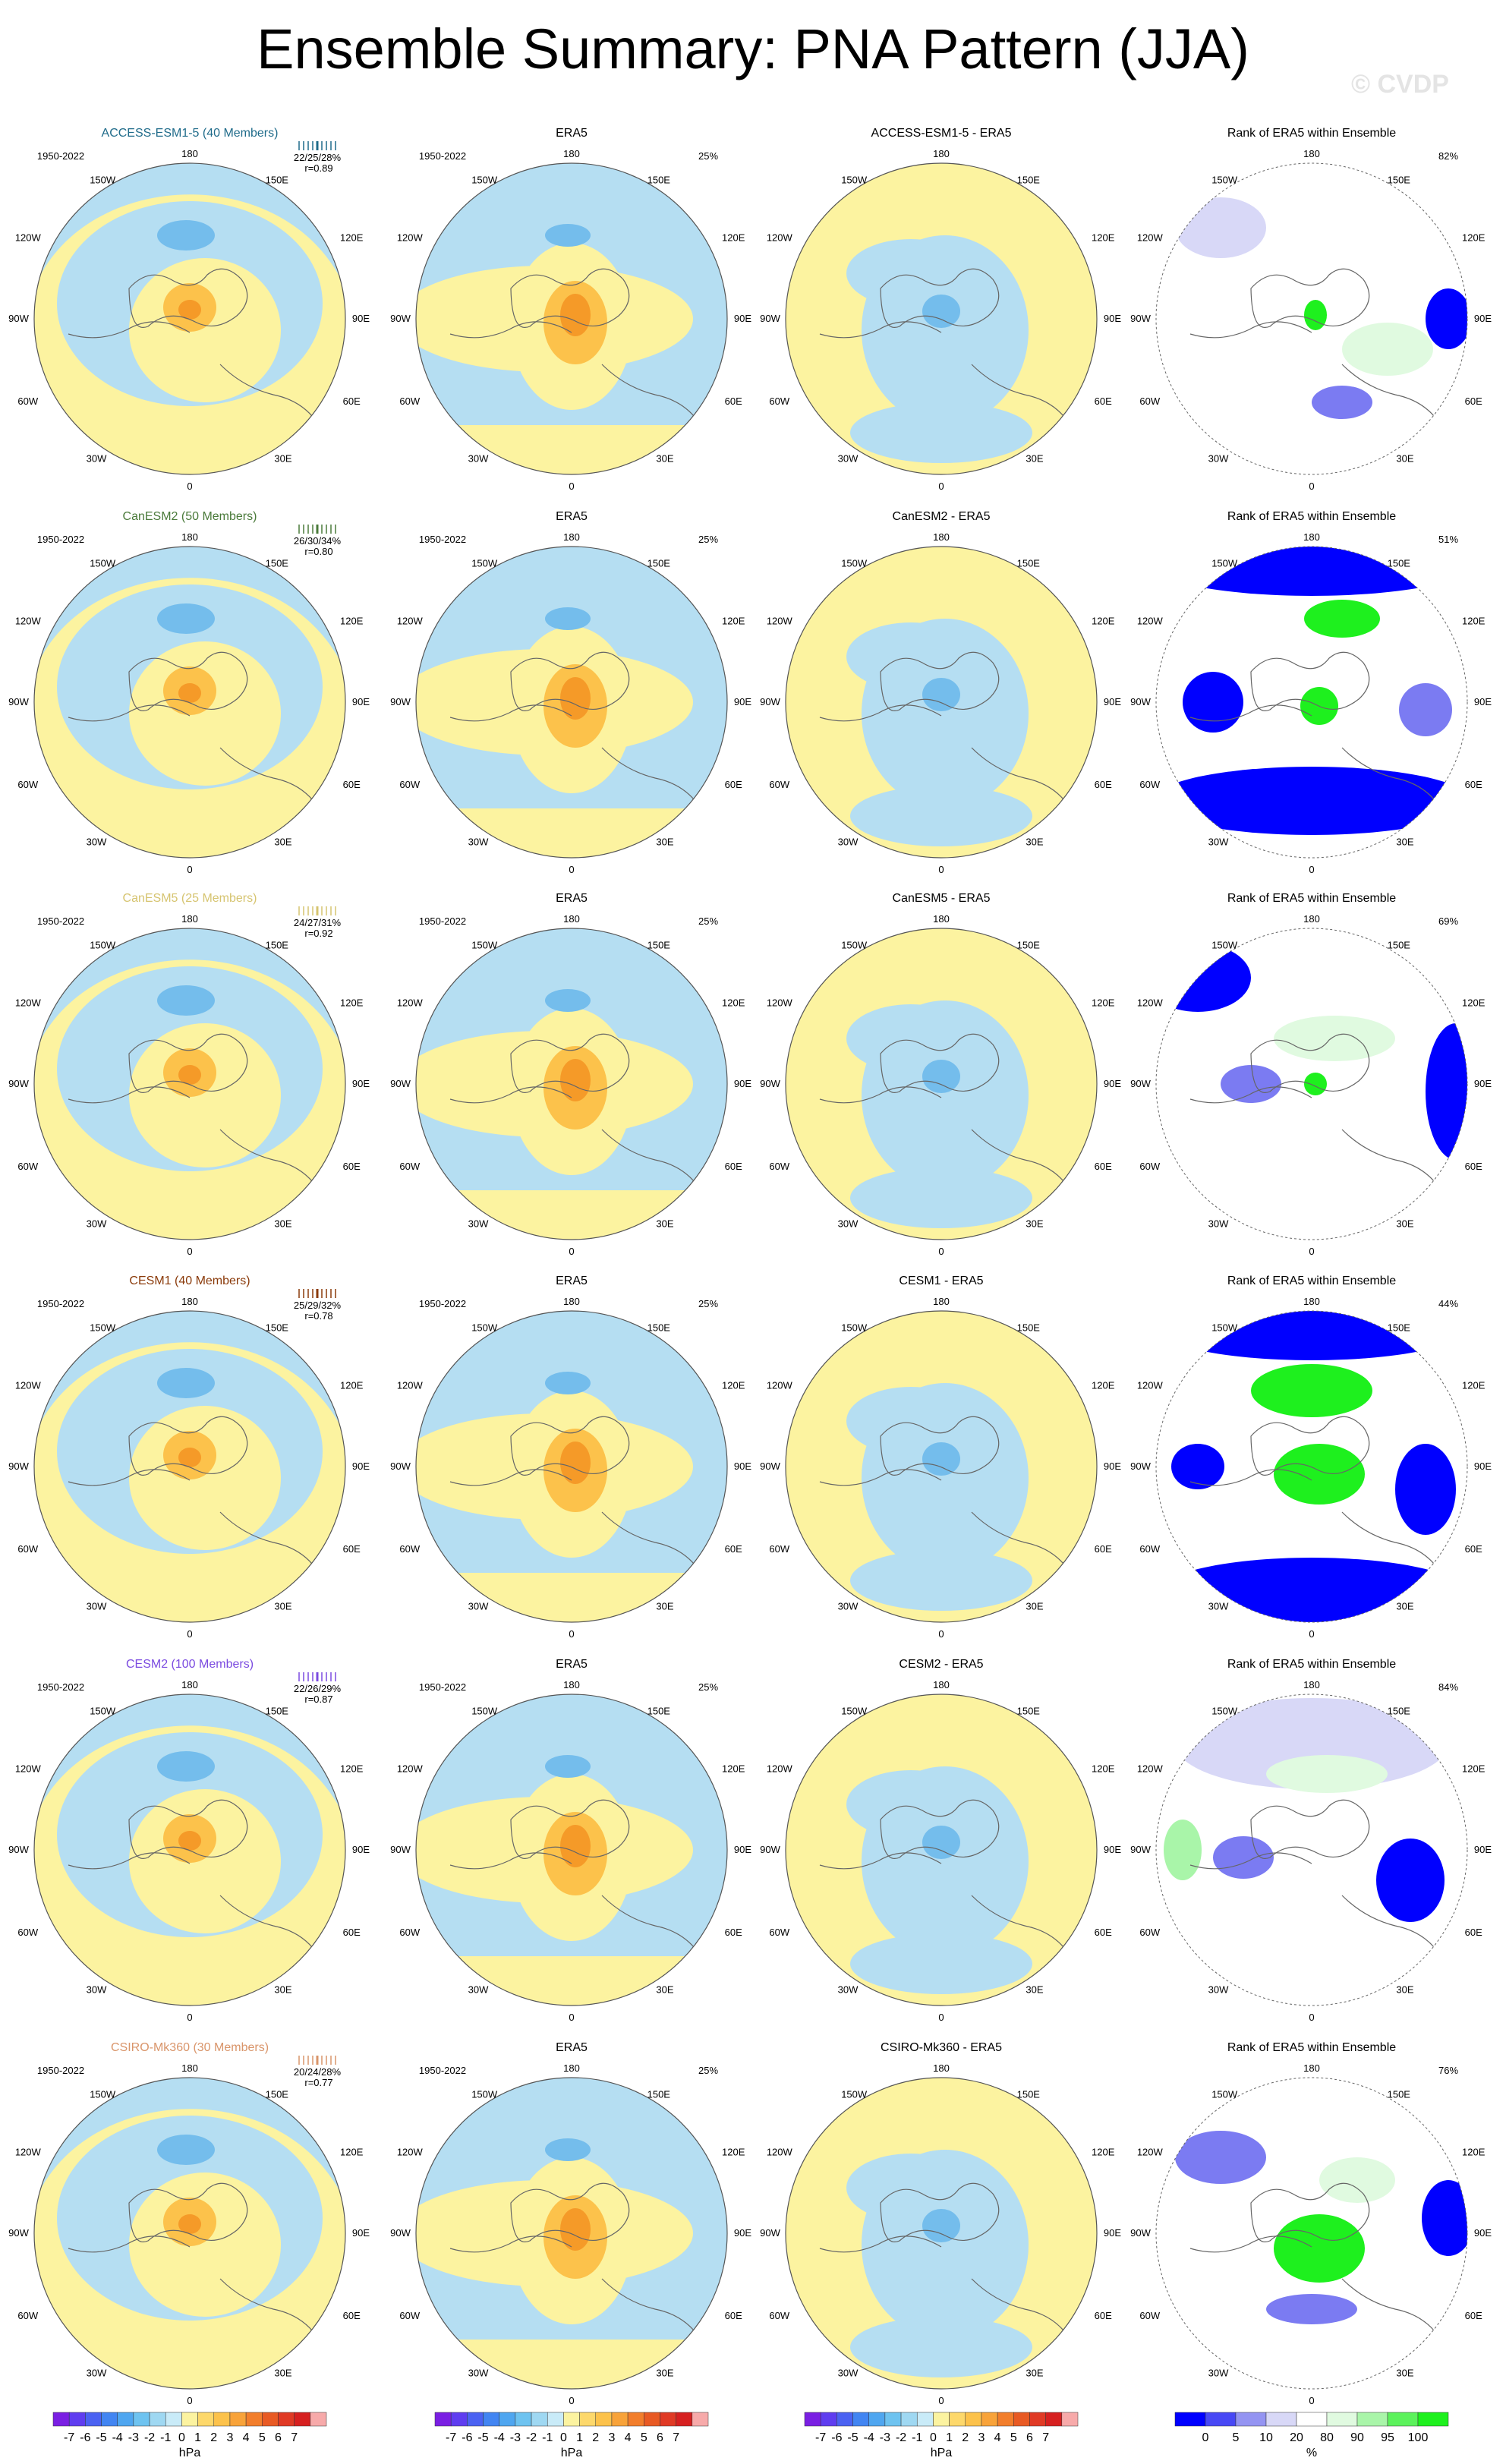 The width and height of the screenshot is (1506, 2464). I want to click on colorbar-tick-label: 4, so click(246, 2437).